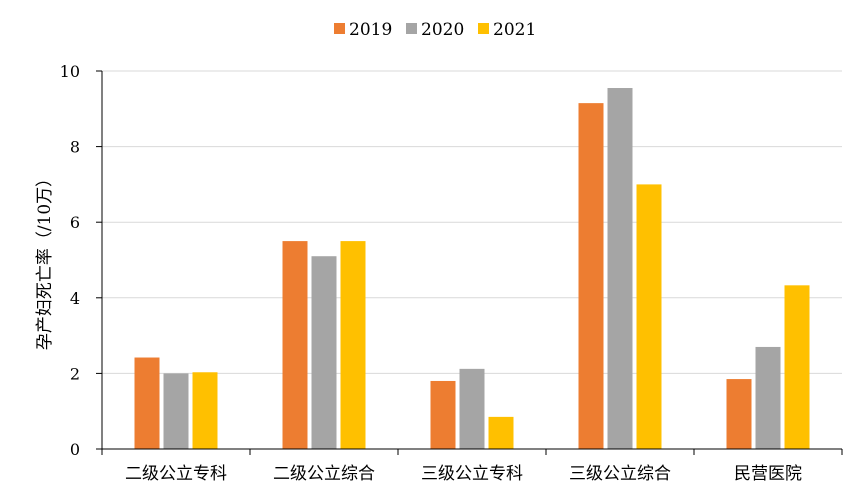  Describe the element at coordinates (75, 147) in the screenshot. I see `y-tick-label: 8` at that location.